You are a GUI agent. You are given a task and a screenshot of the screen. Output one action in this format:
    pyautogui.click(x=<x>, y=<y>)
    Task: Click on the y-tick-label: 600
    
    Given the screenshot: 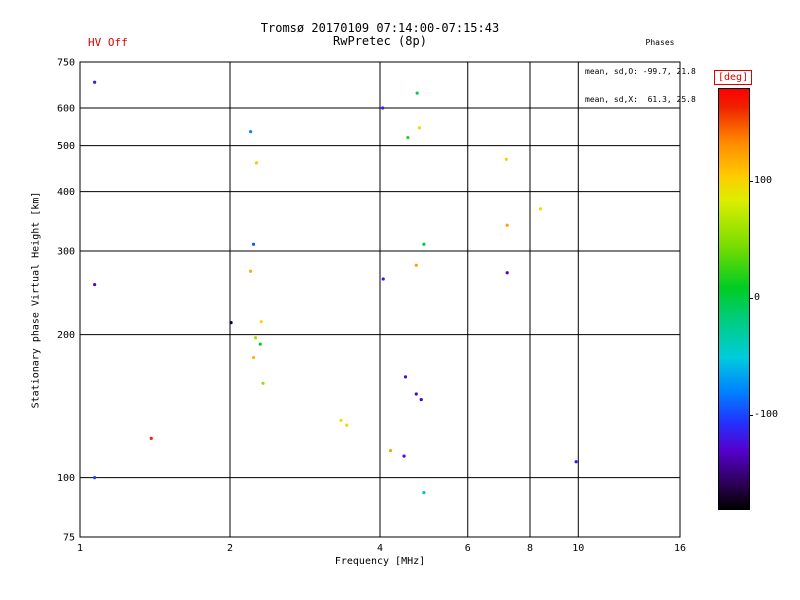 What is the action you would take?
    pyautogui.click(x=66, y=109)
    